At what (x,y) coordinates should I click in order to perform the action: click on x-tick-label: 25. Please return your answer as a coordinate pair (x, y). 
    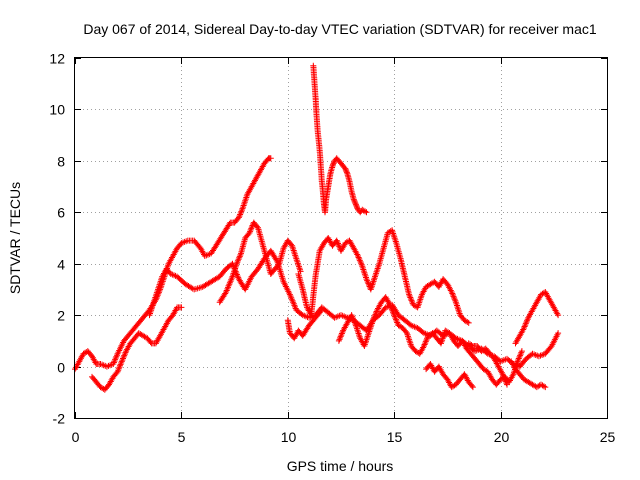
    Looking at the image, I should click on (608, 437).